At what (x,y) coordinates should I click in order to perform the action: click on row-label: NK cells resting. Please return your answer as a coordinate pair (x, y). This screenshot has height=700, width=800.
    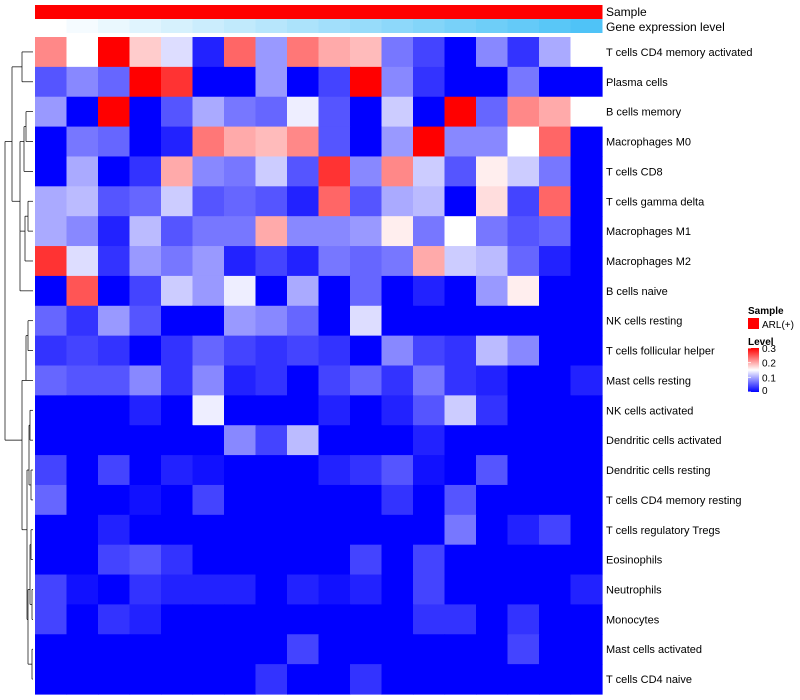
    Looking at the image, I should click on (644, 322).